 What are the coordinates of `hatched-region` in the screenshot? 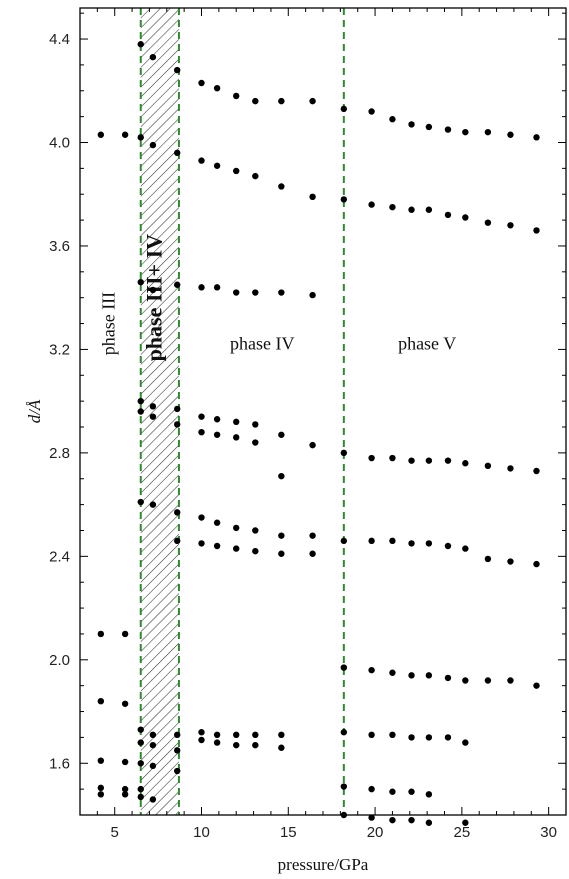 It's located at (159, 411).